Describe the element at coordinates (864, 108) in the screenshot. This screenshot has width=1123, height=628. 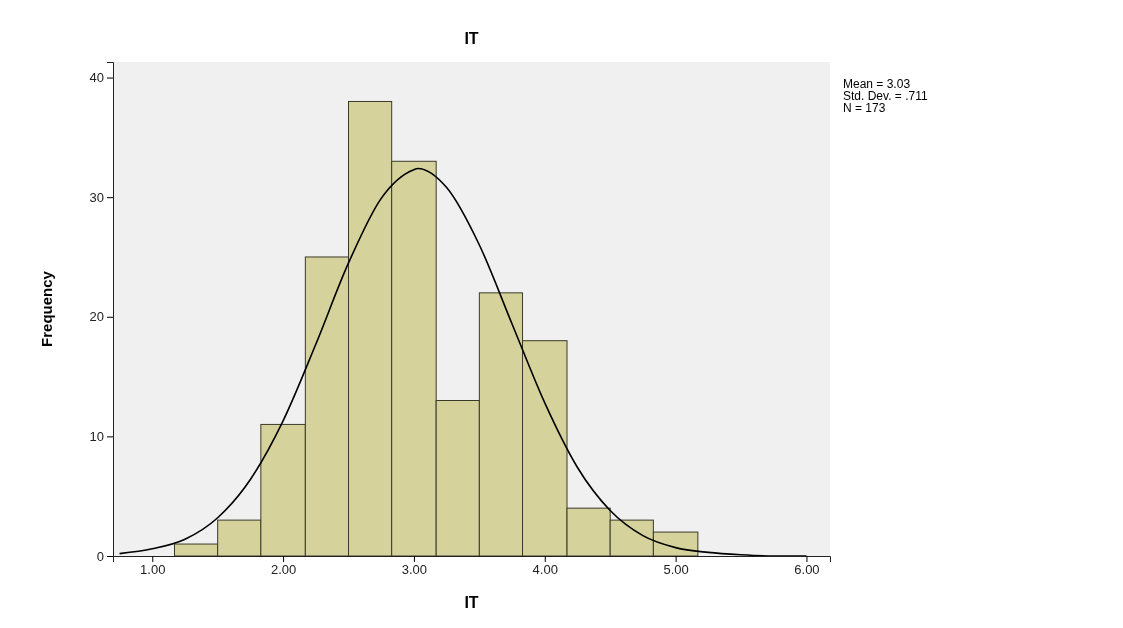
I see `text: N = 173` at that location.